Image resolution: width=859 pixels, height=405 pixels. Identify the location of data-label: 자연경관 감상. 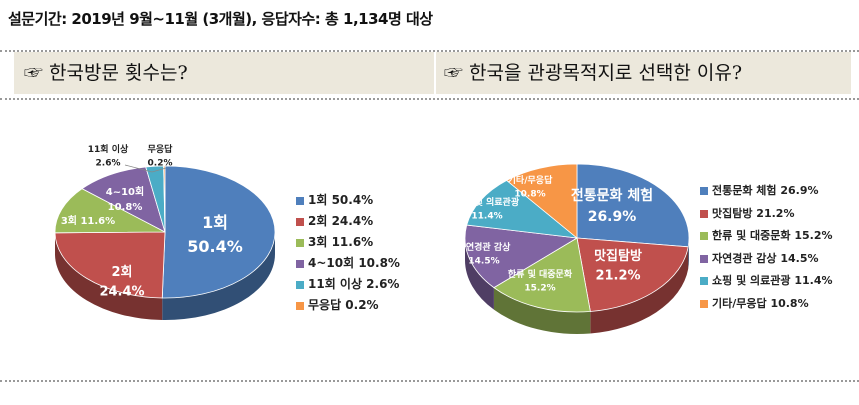
(485, 247).